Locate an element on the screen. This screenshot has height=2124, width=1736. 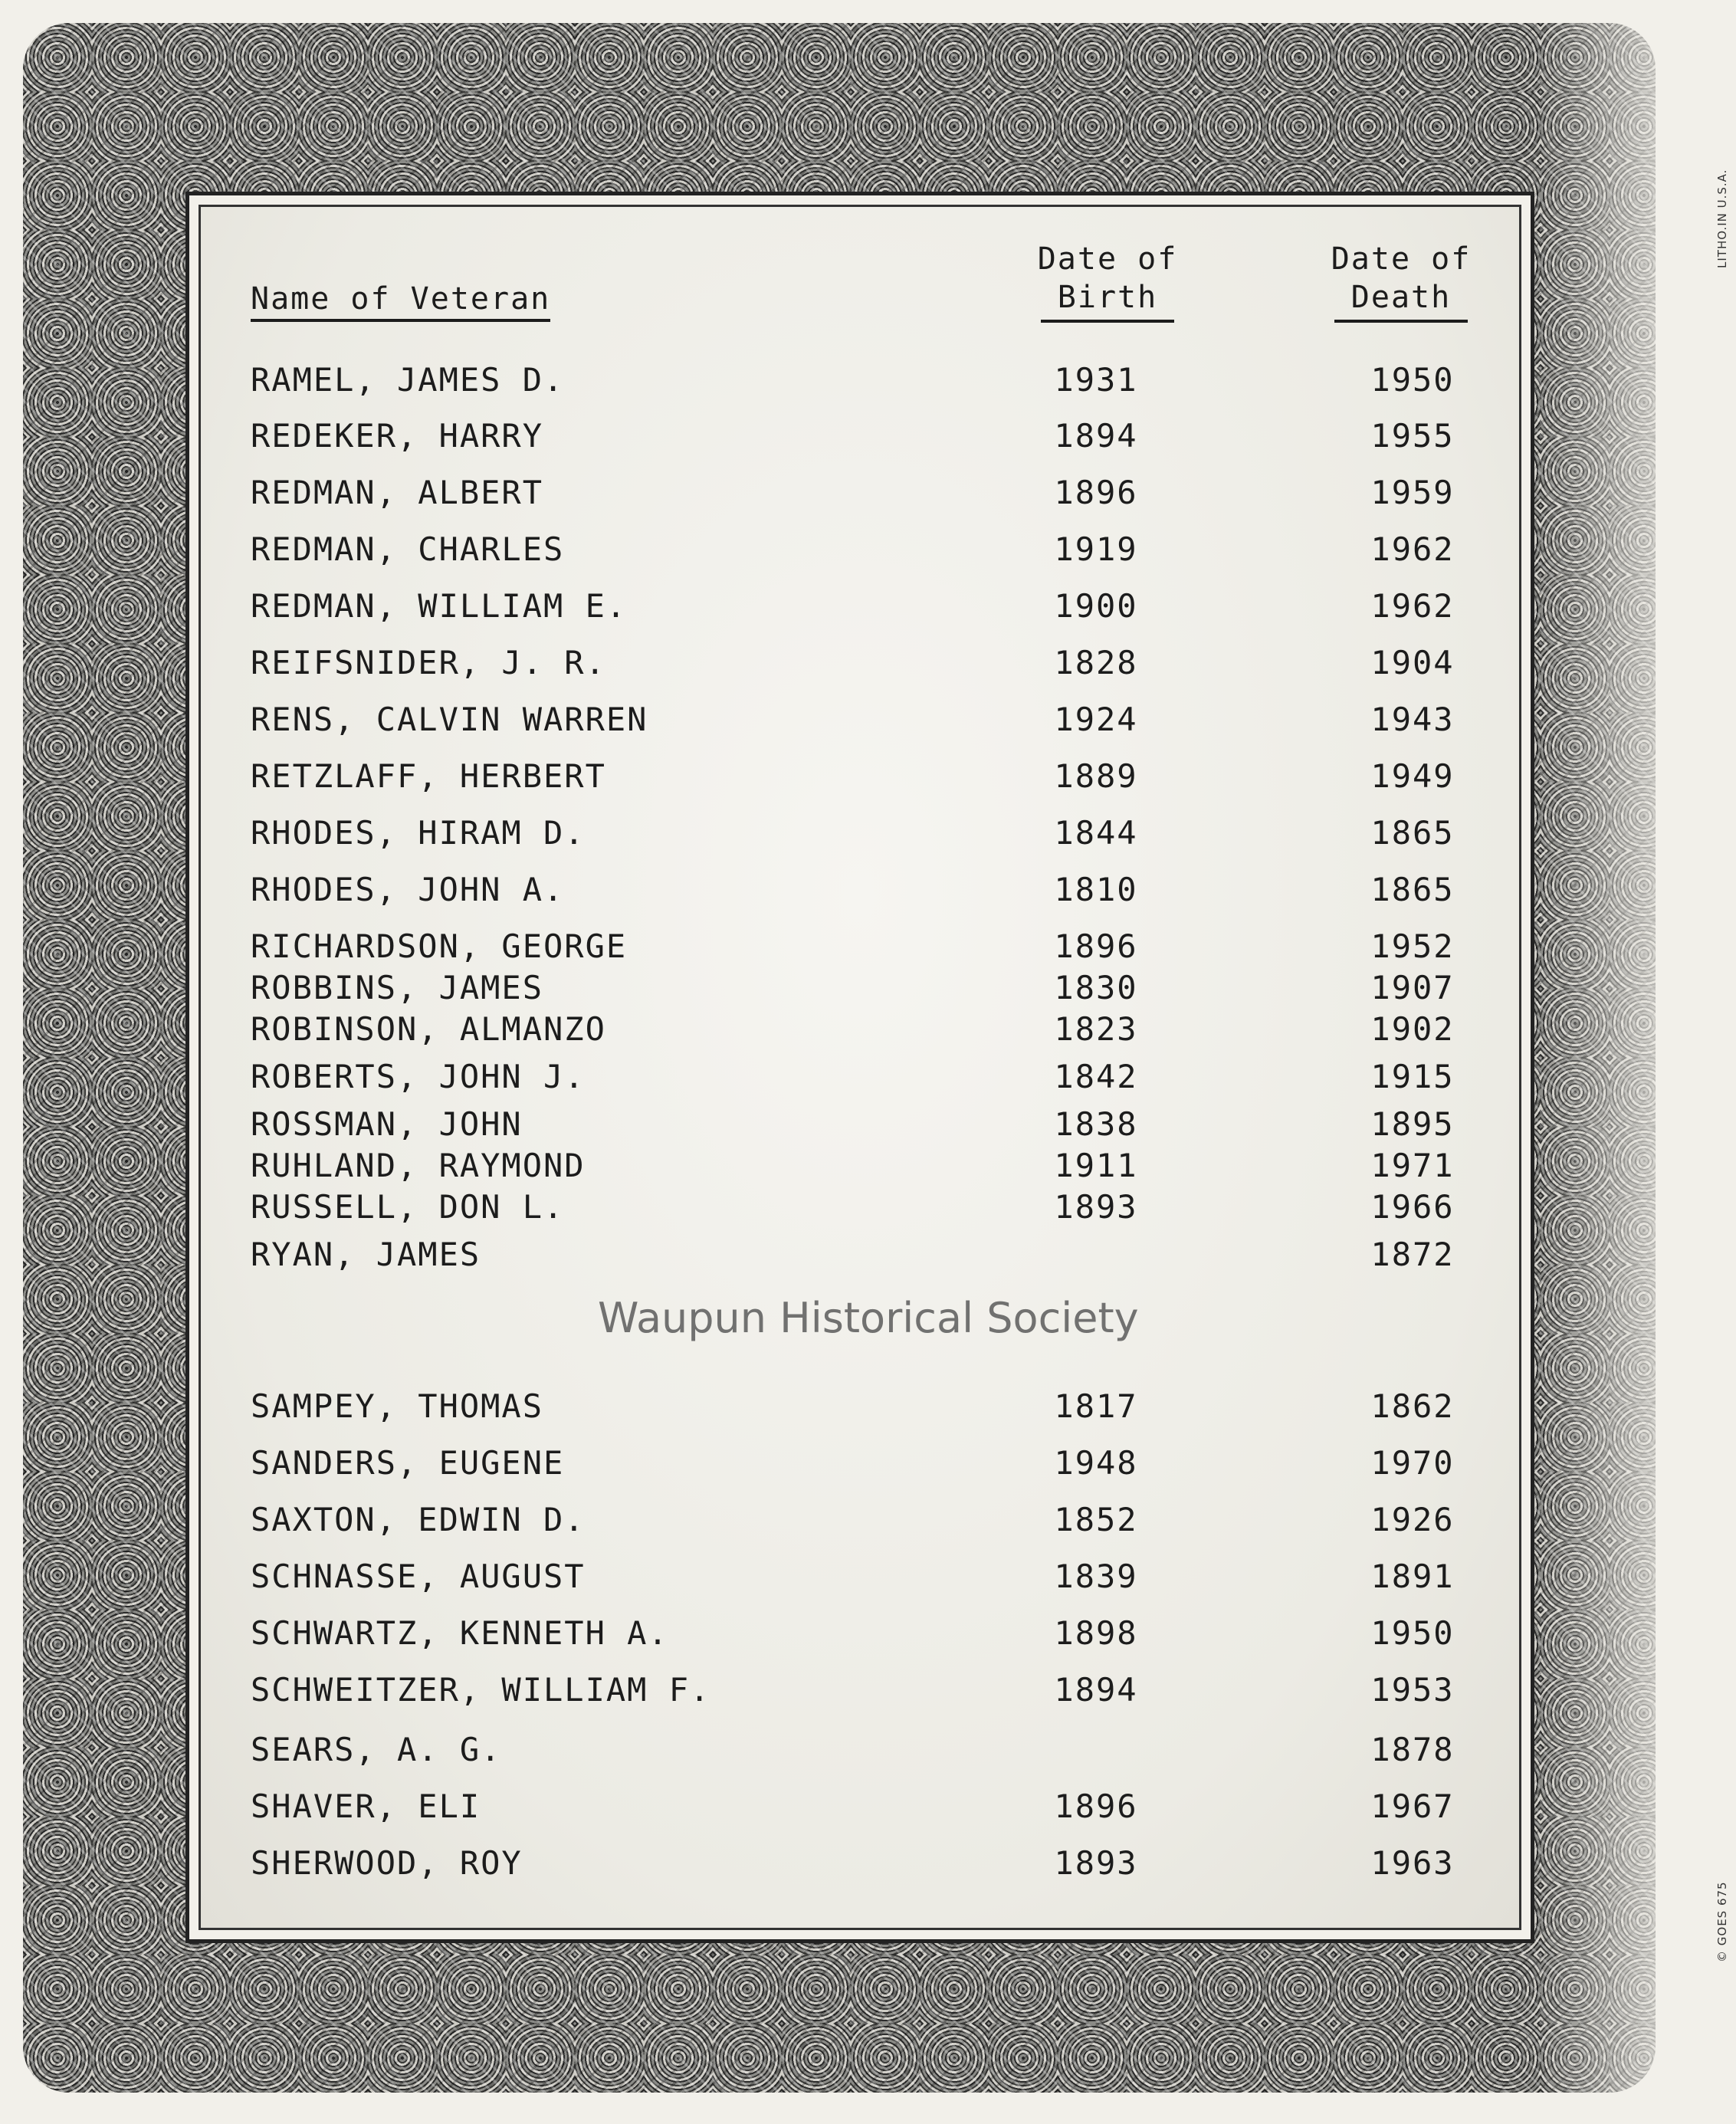
copyright-mark: © GOES 675 is located at coordinates (1722, 1921).